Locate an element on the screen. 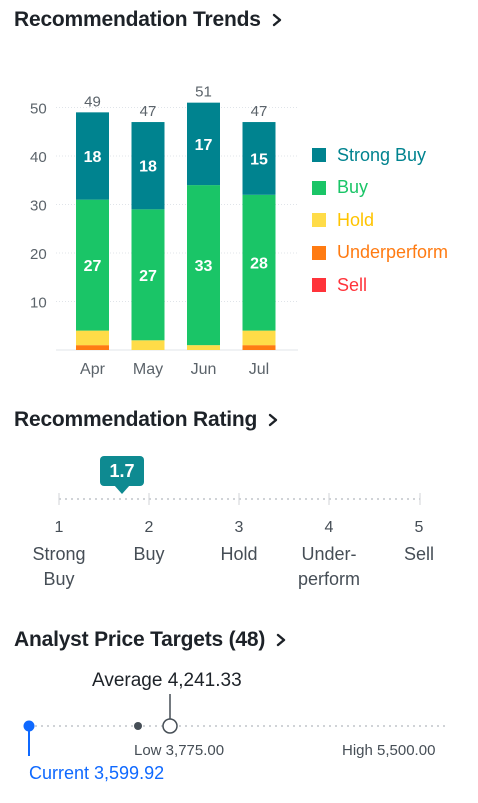  y-tick-label: 10 is located at coordinates (38, 303).